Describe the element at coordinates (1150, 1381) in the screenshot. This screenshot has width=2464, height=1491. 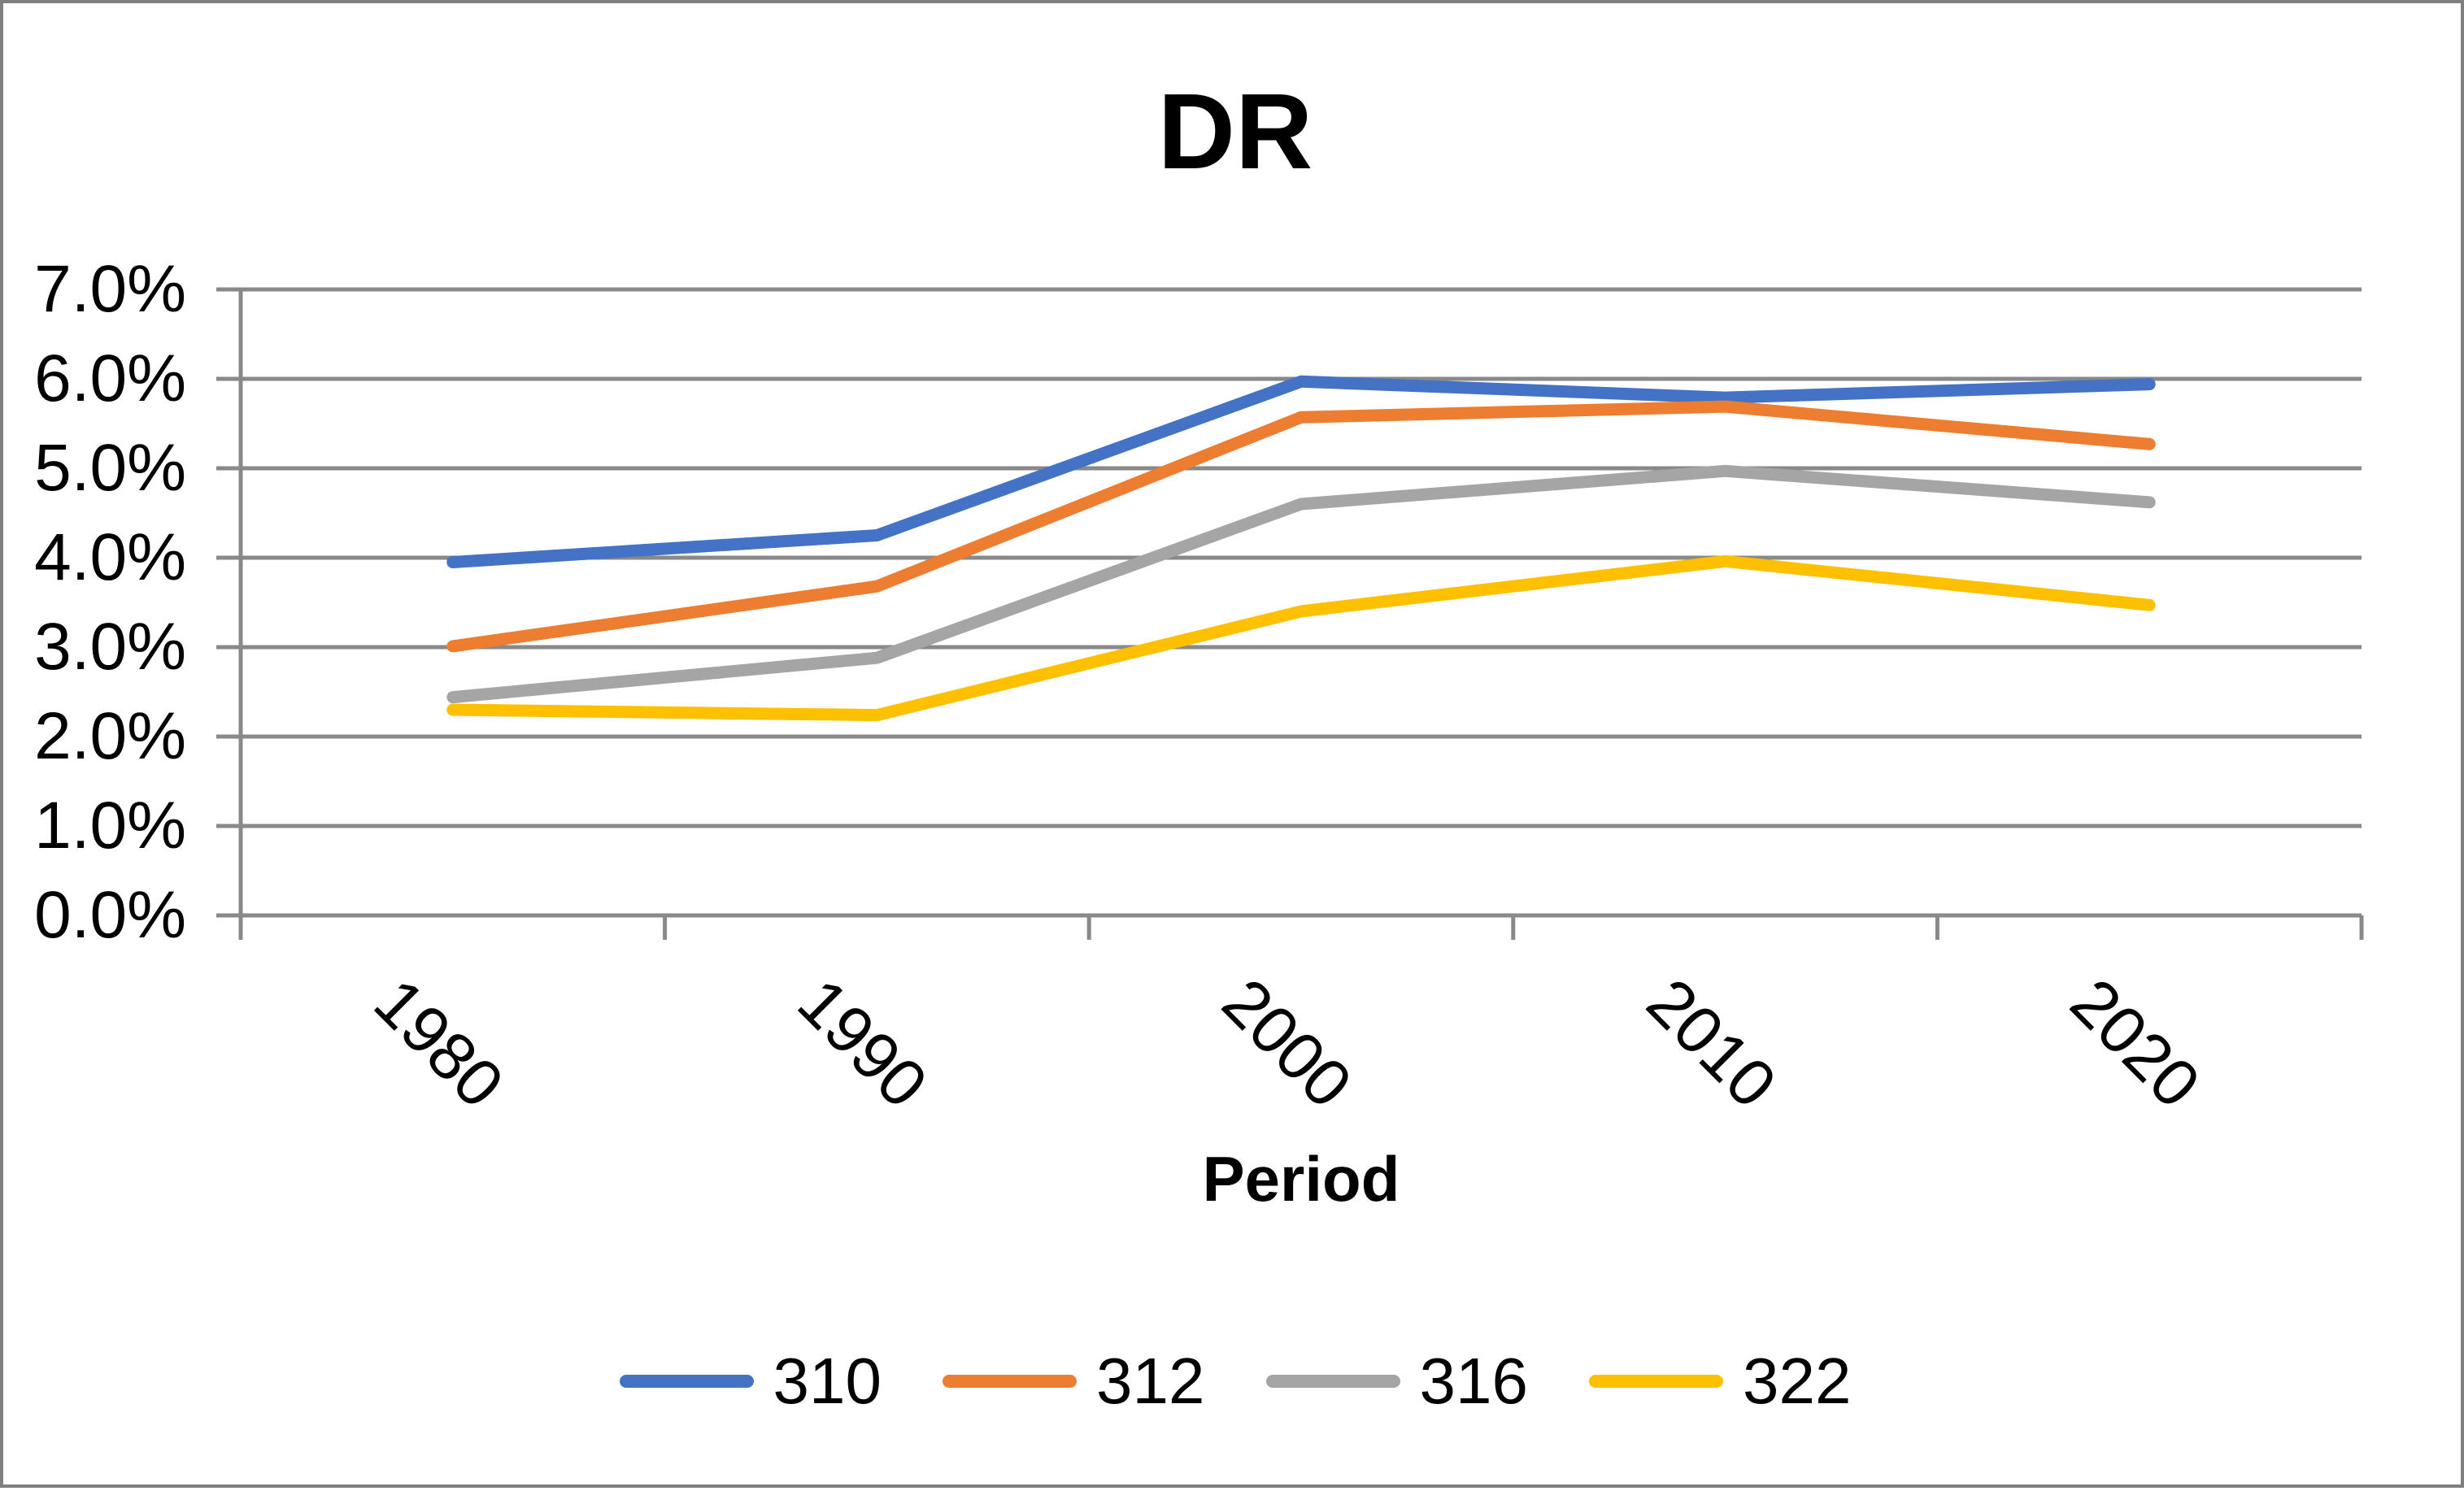
I see `legend-label-312: 312` at that location.